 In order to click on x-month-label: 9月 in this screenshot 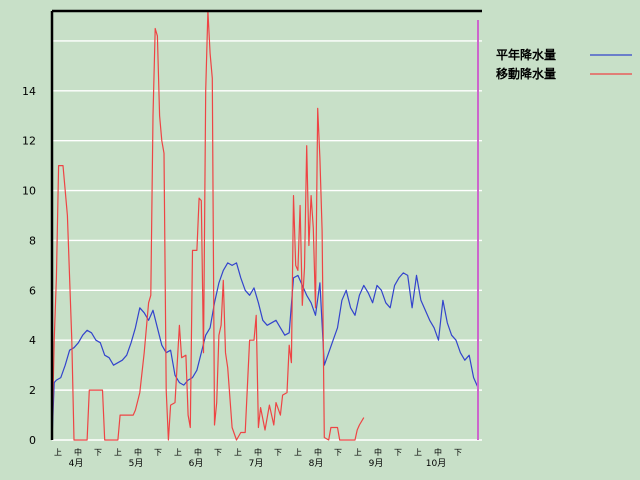, I will do `click(376, 463)`.